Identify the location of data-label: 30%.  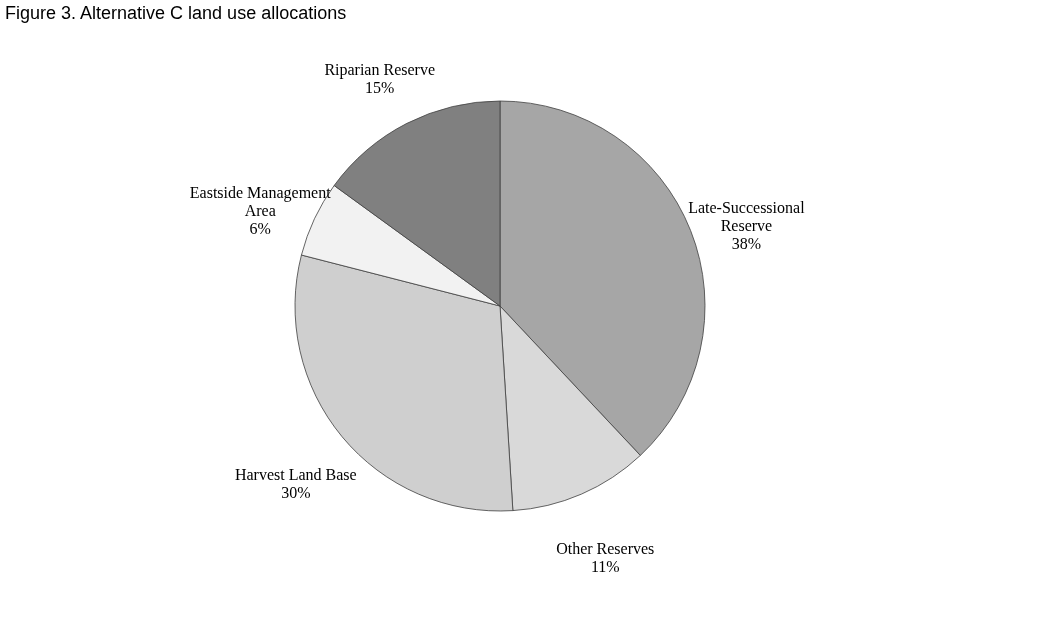
(296, 492).